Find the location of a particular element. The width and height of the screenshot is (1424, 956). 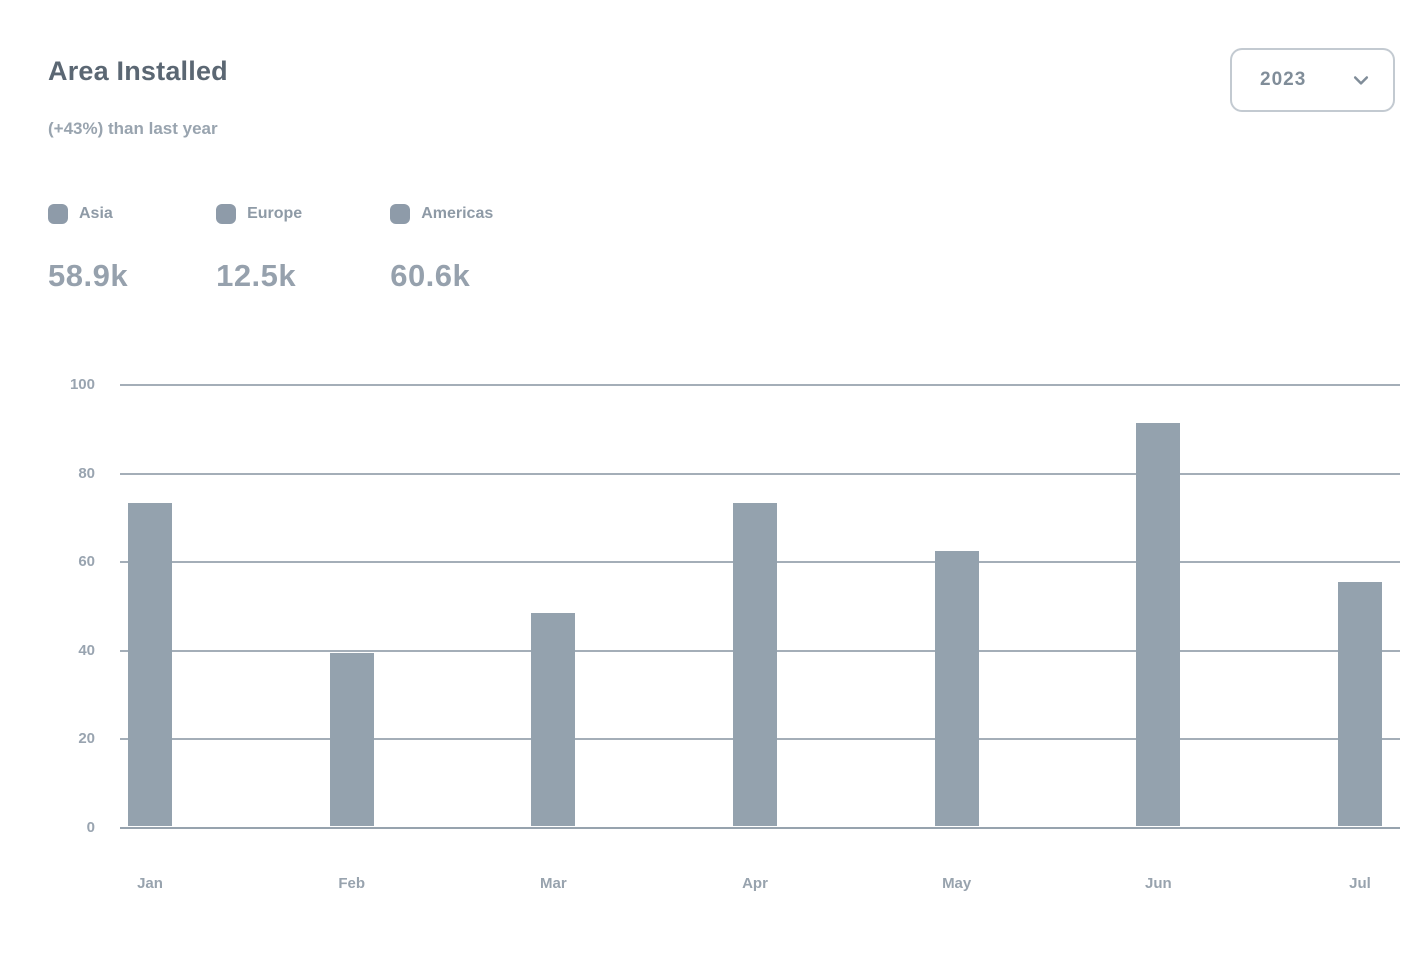

bar-mar is located at coordinates (553, 719).